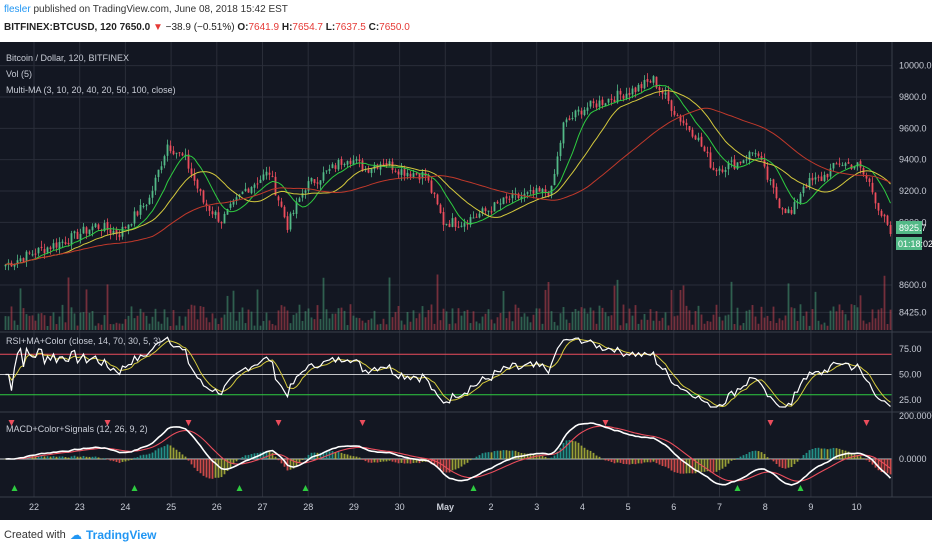 Image resolution: width=932 pixels, height=550 pixels. What do you see at coordinates (490, 507) in the screenshot?
I see `time-tick-label: 2` at bounding box center [490, 507].